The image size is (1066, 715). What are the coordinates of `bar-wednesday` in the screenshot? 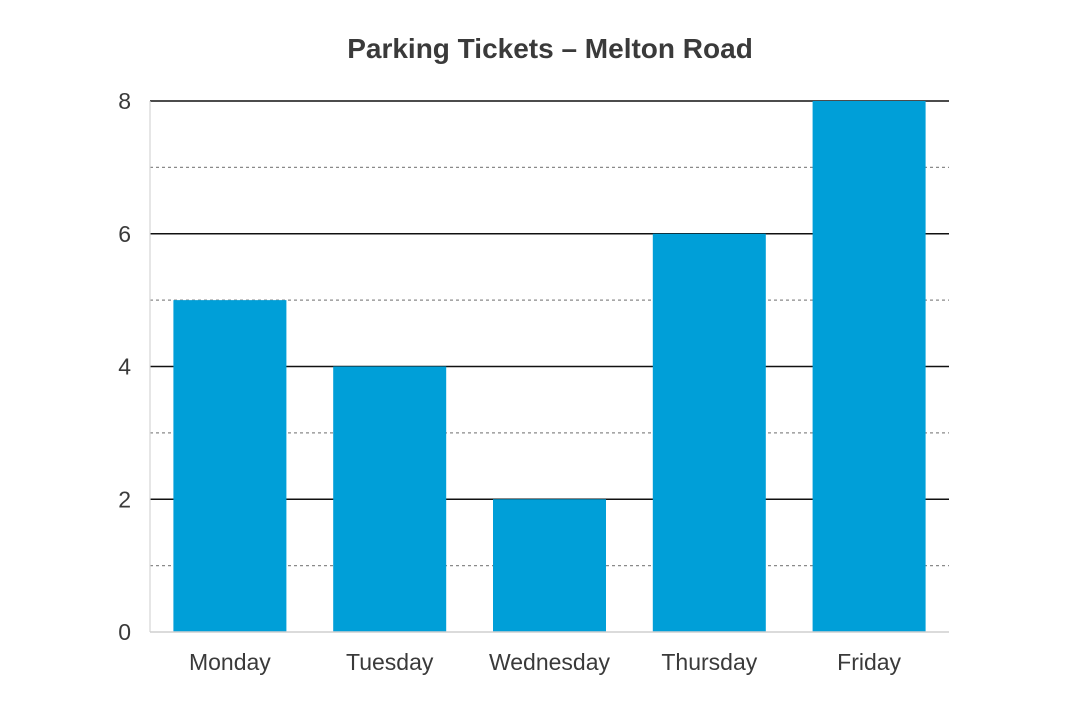 It's located at (549, 565).